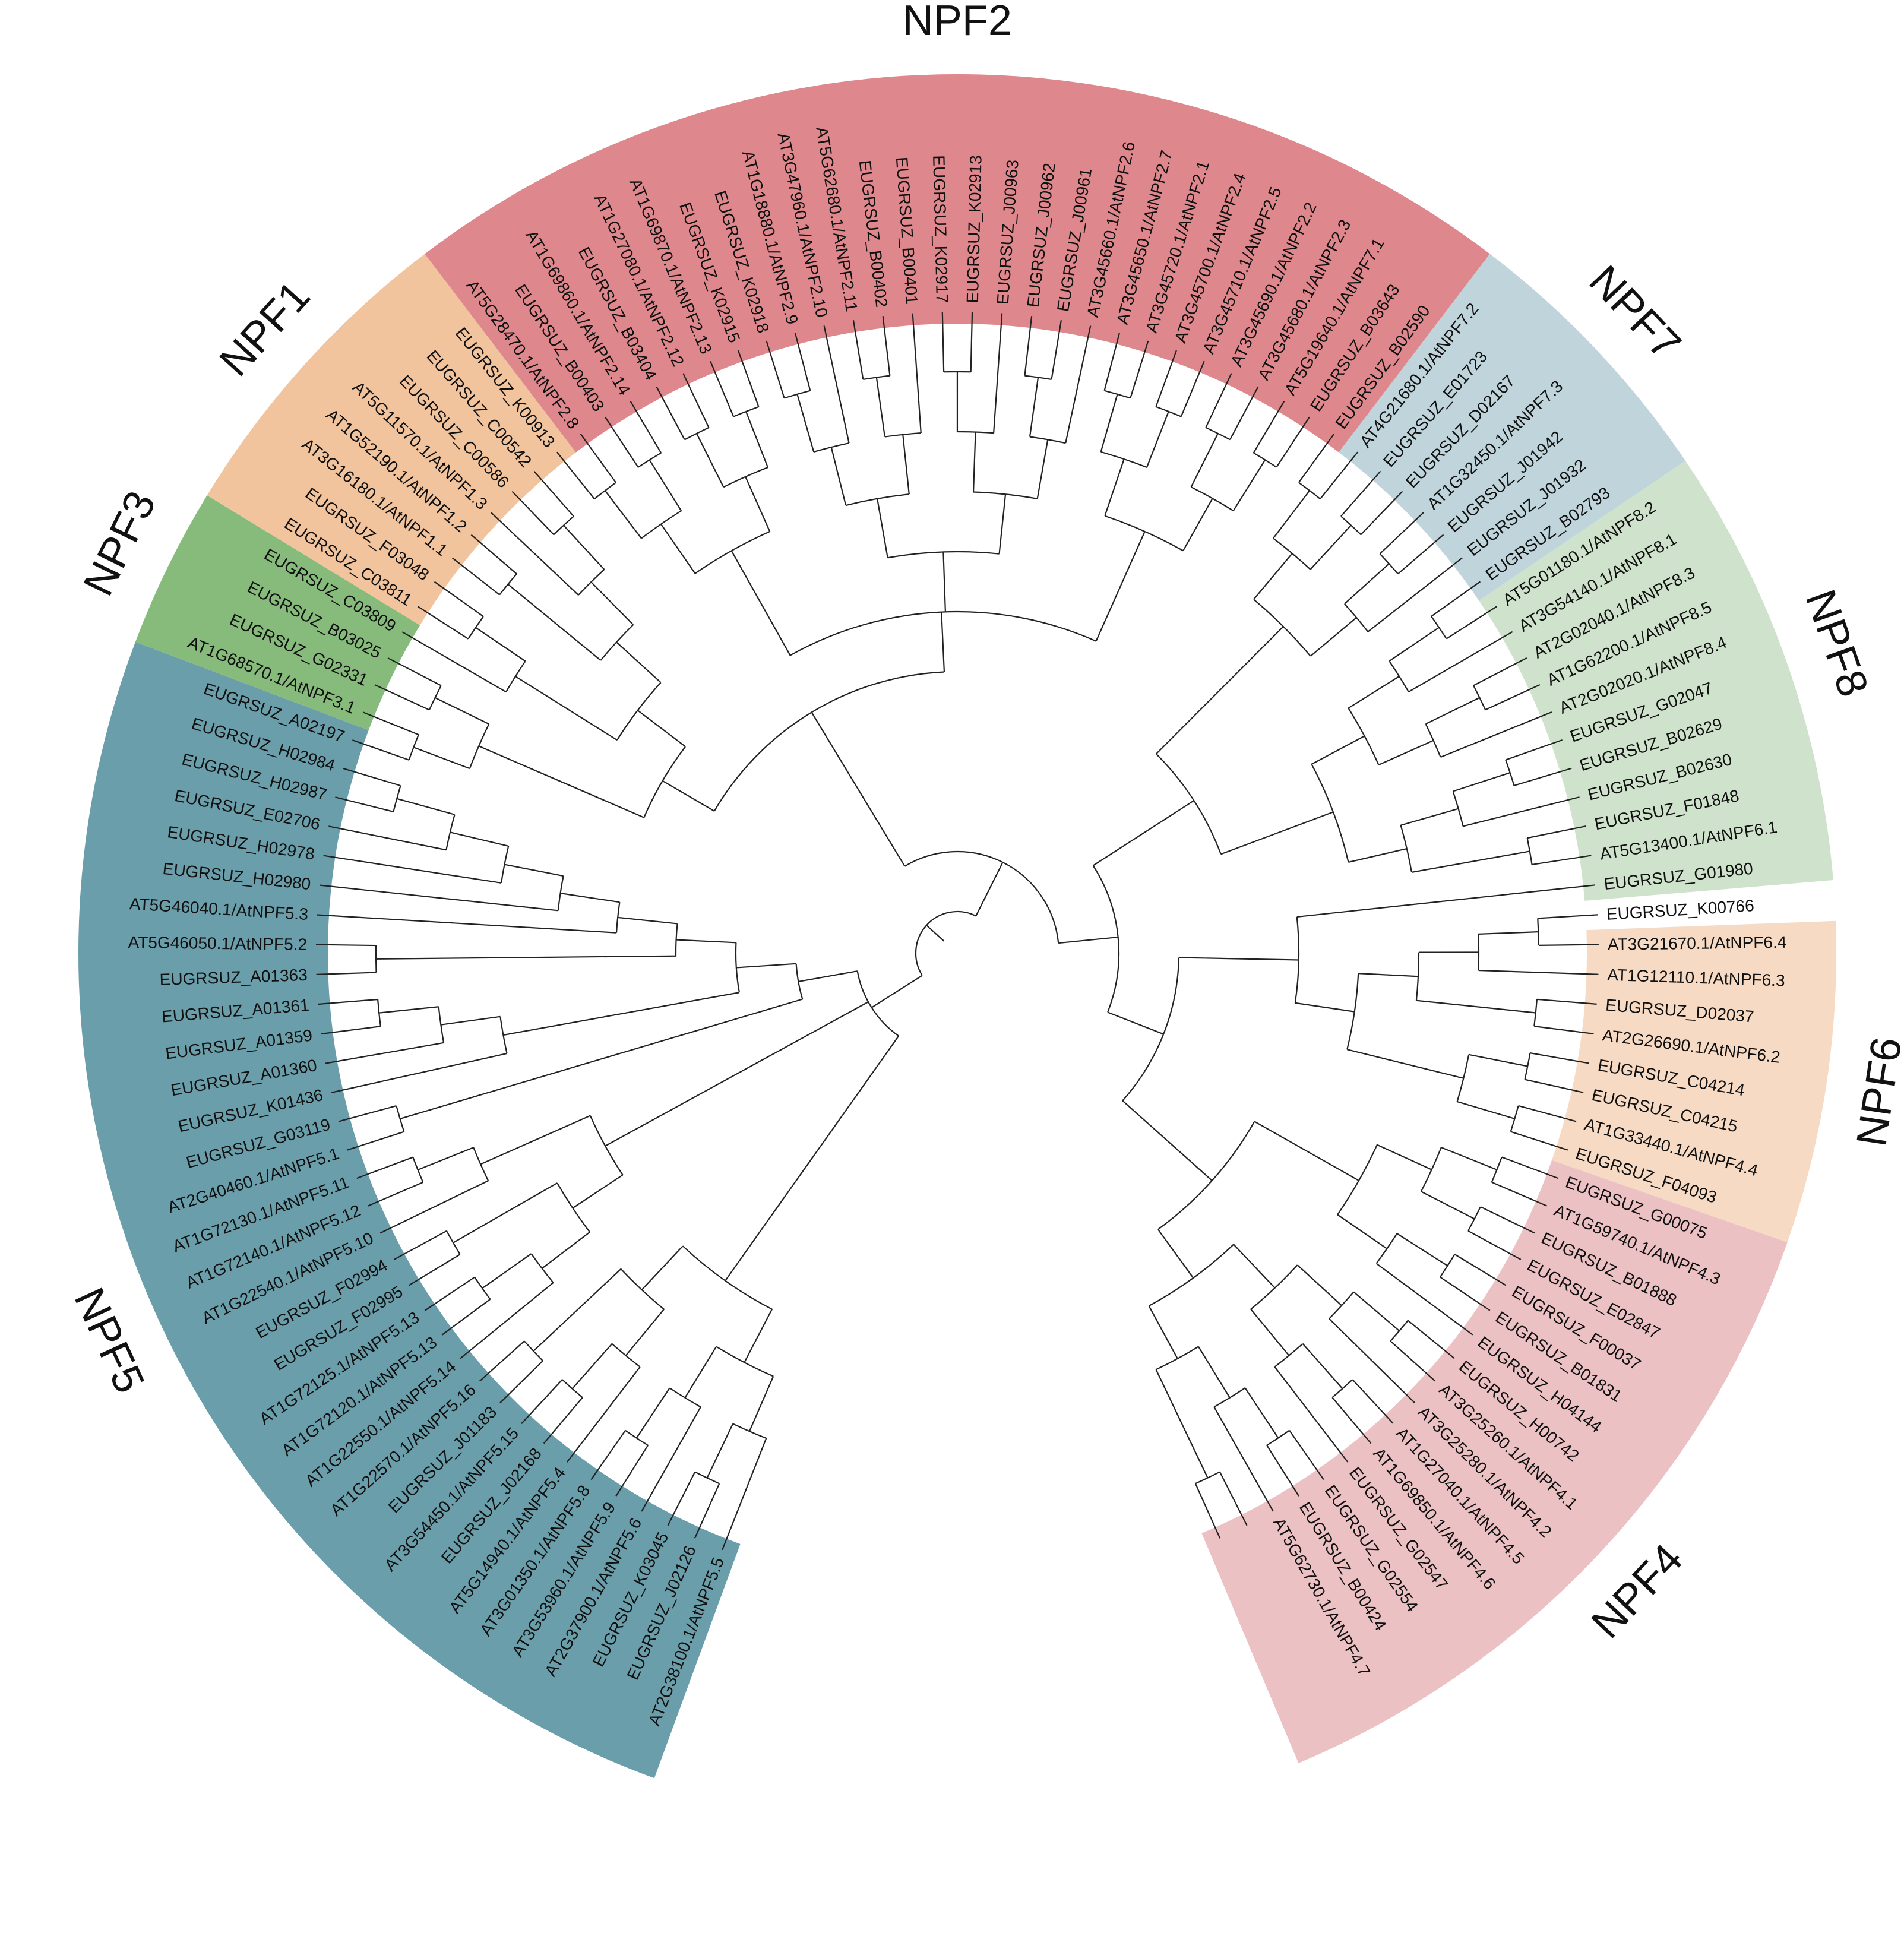  I want to click on clade-band-npf7, so click(1513, 427).